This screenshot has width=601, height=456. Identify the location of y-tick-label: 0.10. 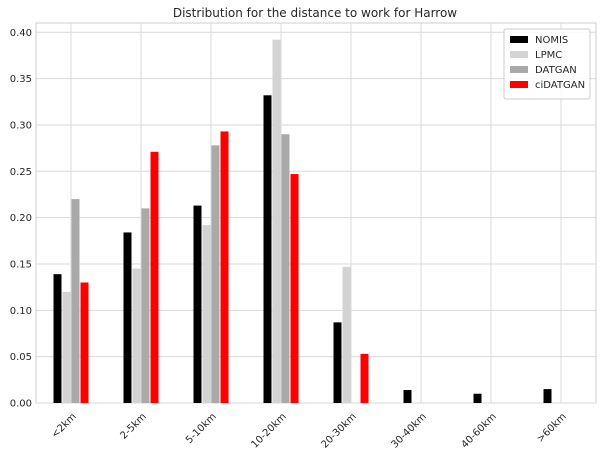
(21, 311).